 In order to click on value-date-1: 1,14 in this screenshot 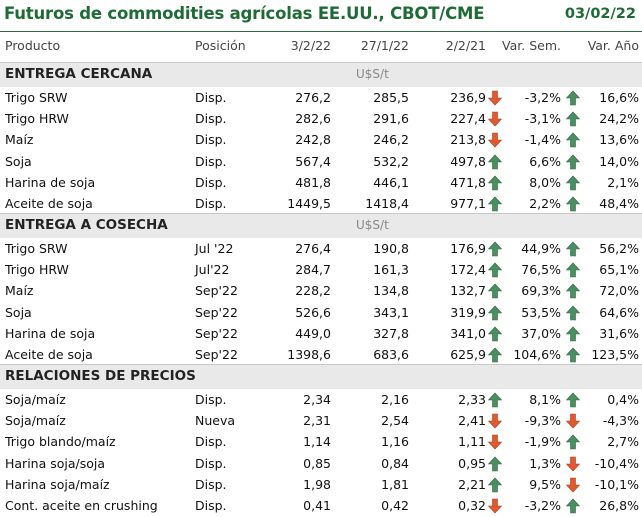, I will do `click(317, 442)`.